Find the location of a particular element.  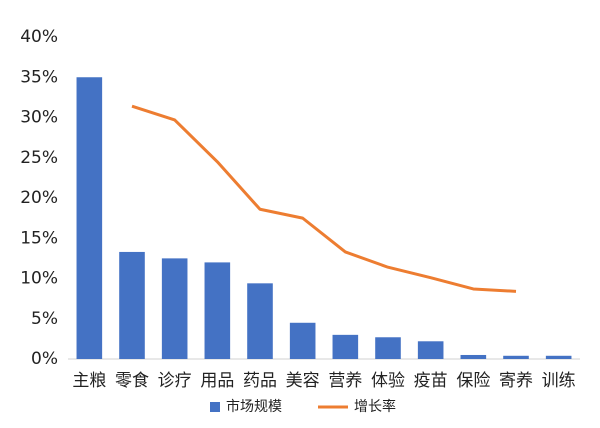

x-tick-label: 保险 is located at coordinates (473, 381).